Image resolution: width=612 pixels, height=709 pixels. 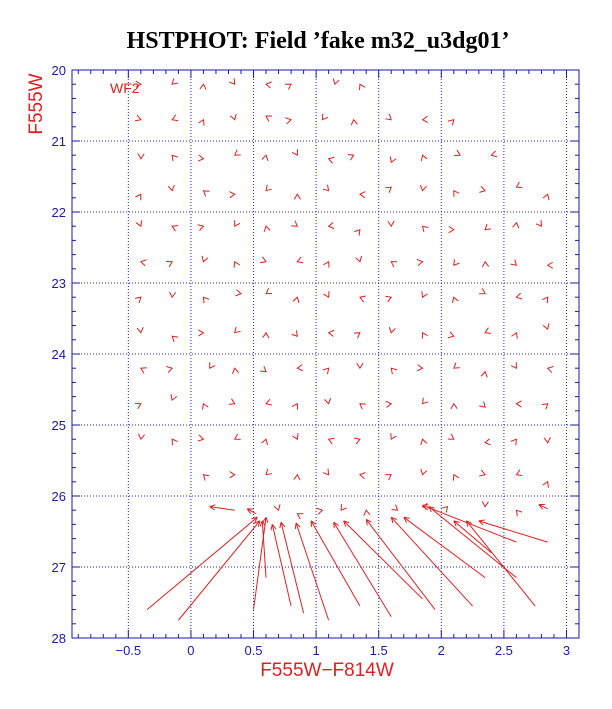 What do you see at coordinates (379, 650) in the screenshot?
I see `x-tick-label: 1.5` at bounding box center [379, 650].